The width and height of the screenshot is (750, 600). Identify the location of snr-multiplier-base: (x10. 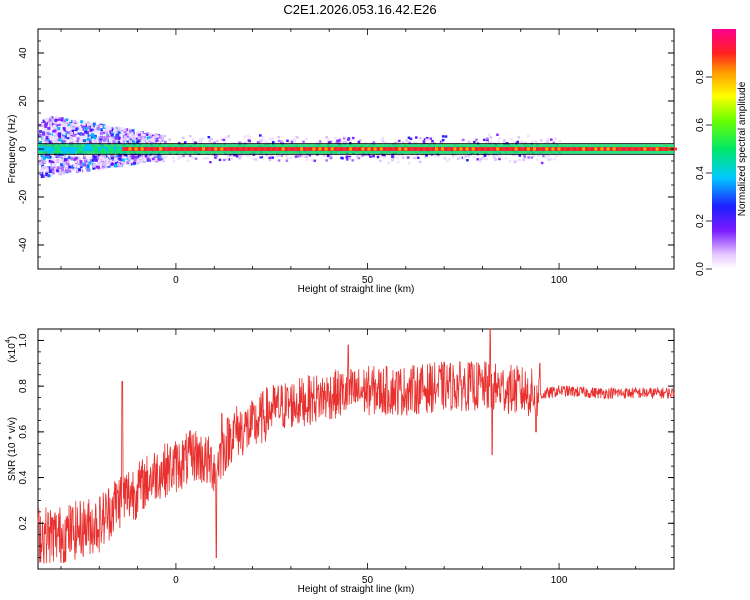
(12, 353).